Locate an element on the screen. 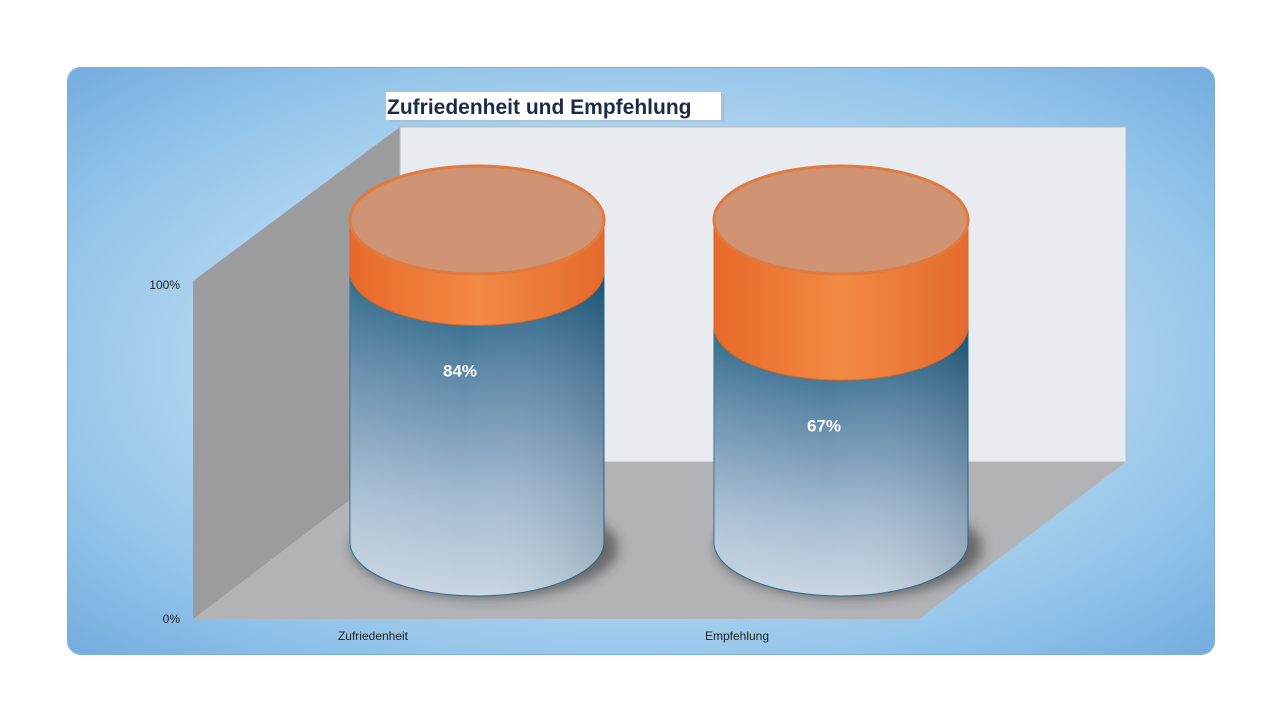 The image size is (1280, 720). y-tick-label-max: 100% is located at coordinates (164, 285).